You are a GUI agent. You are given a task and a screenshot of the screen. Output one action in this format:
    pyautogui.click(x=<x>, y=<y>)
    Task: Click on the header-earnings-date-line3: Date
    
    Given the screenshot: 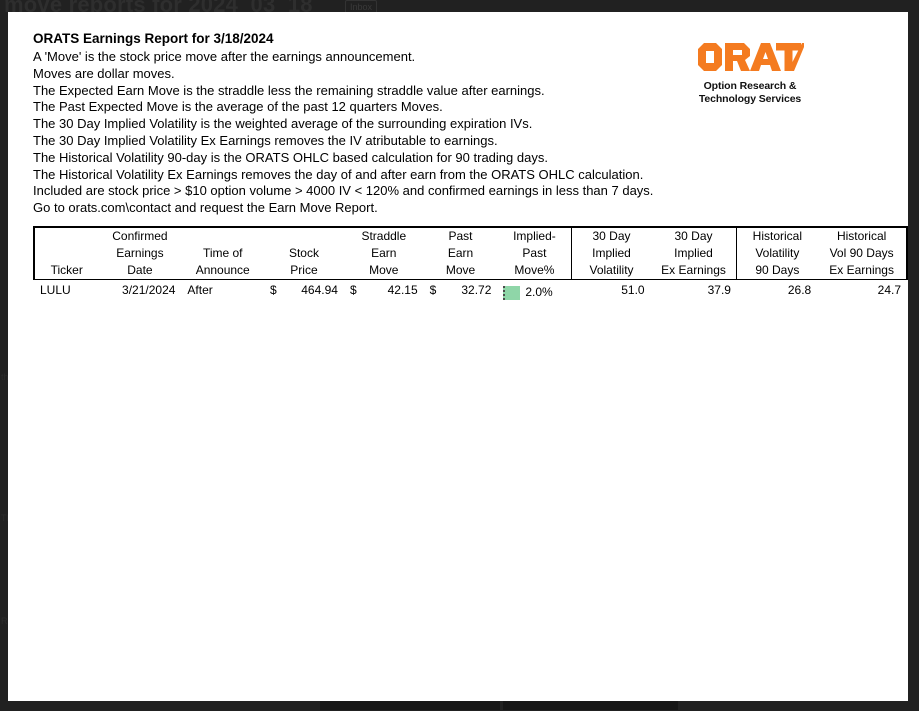 What is the action you would take?
    pyautogui.click(x=140, y=271)
    